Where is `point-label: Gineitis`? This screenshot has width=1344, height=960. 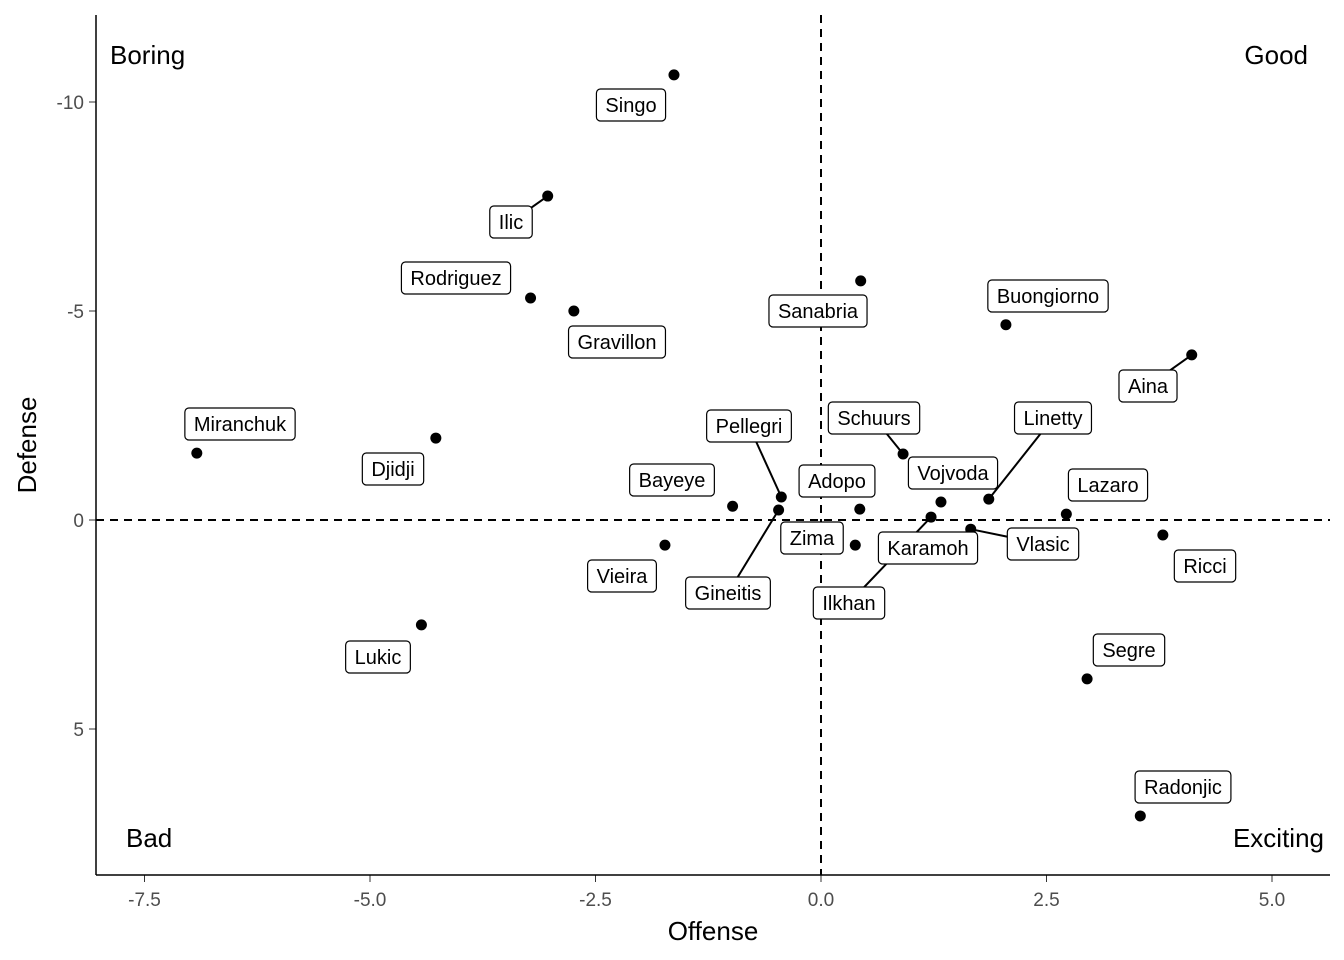 point-label: Gineitis is located at coordinates (728, 593).